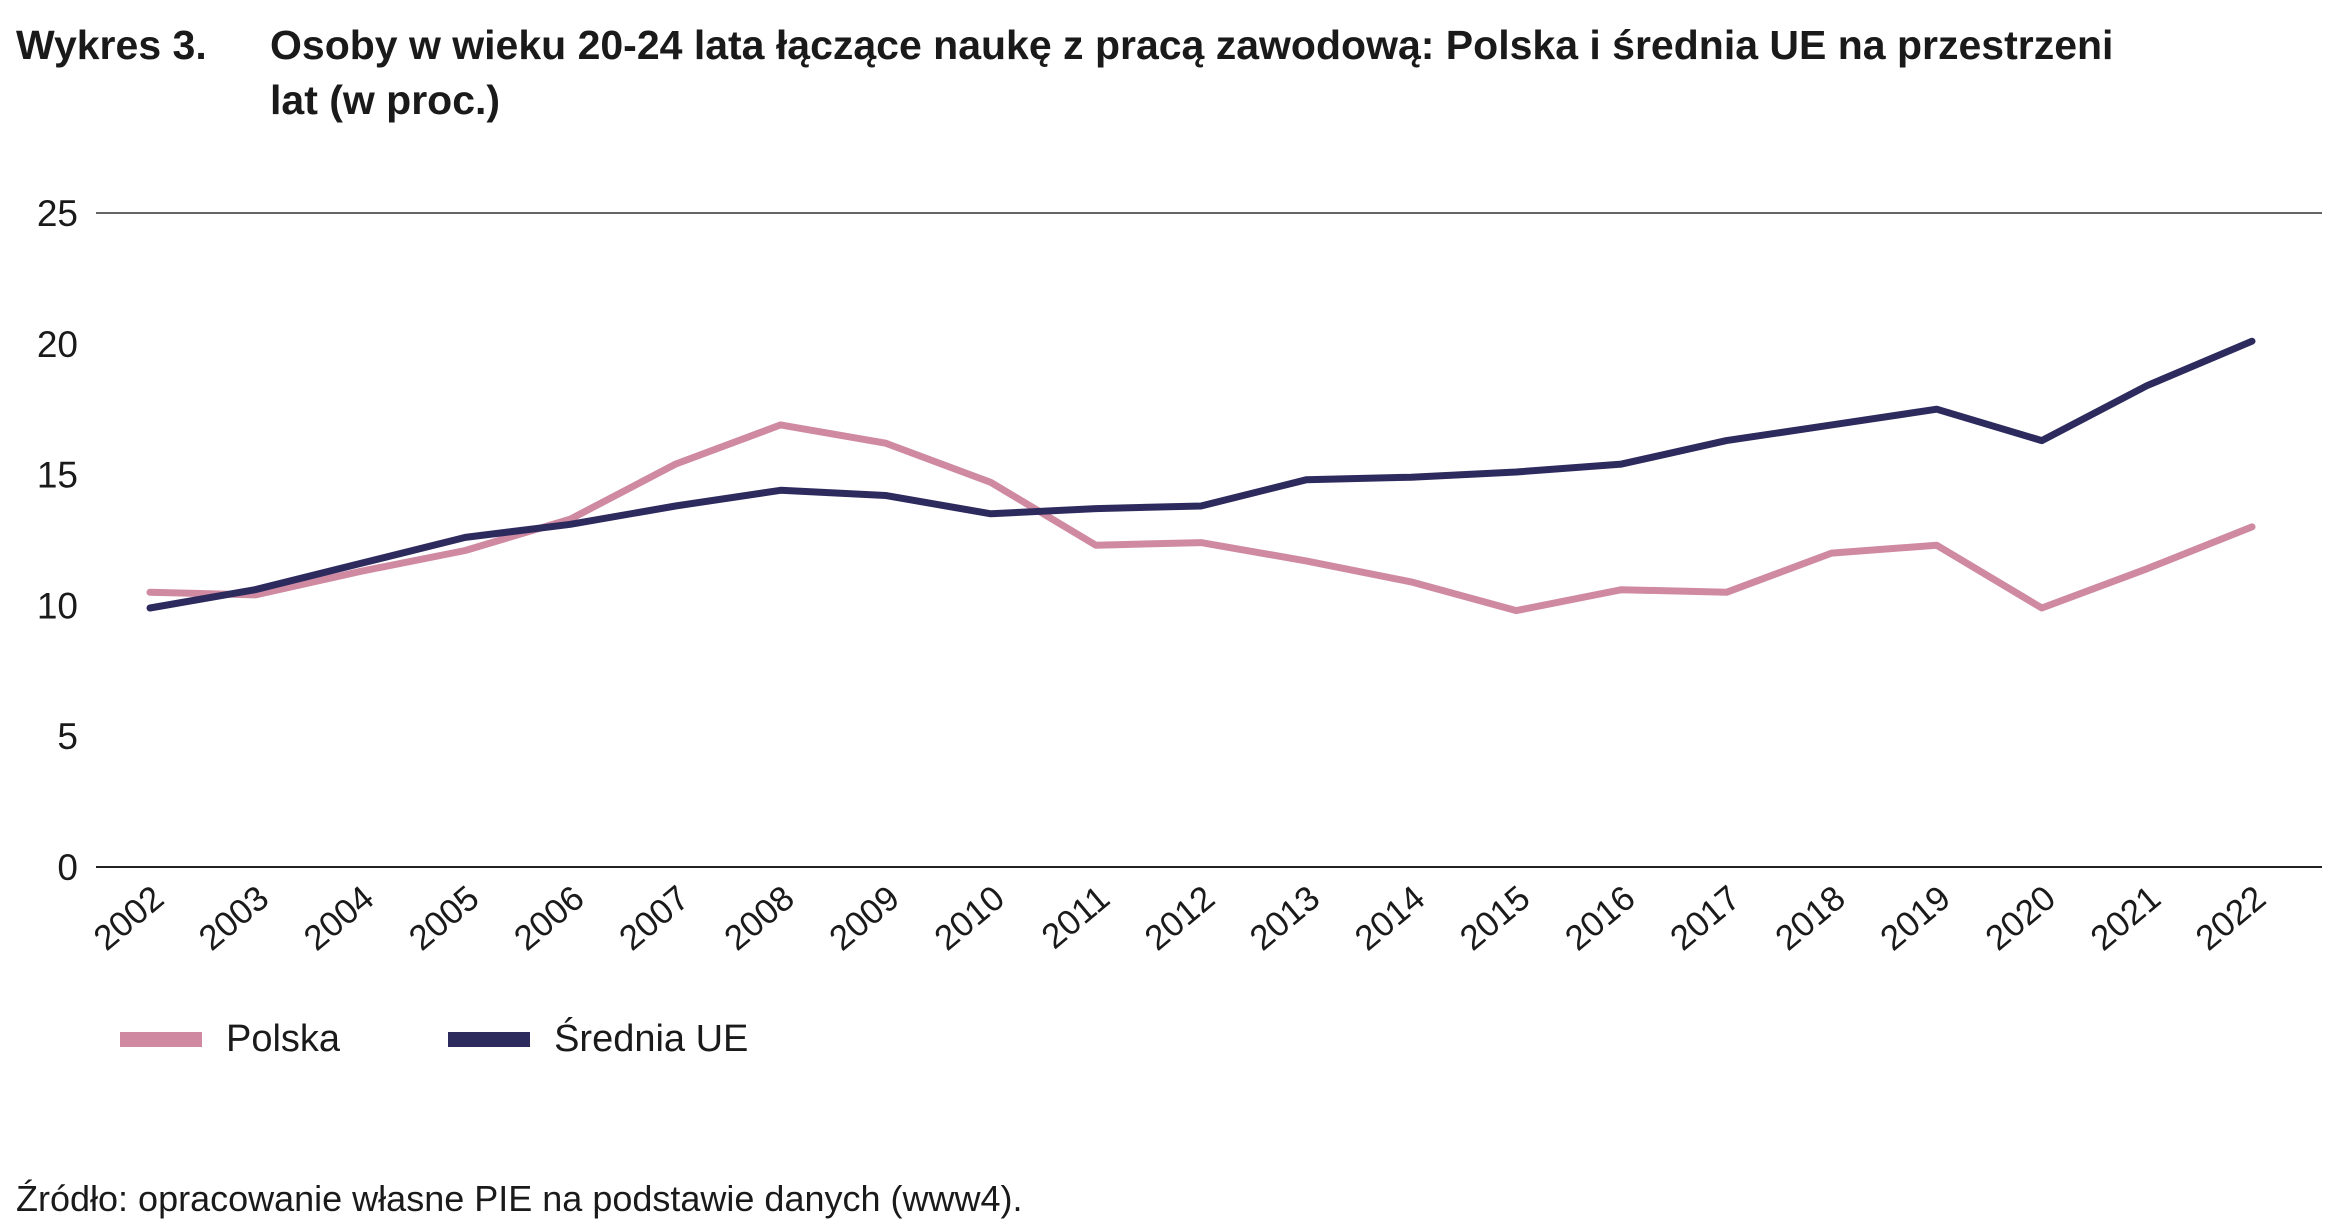 This screenshot has width=2336, height=1232. Describe the element at coordinates (128, 918) in the screenshot. I see `x-tick-label: 2002` at that location.